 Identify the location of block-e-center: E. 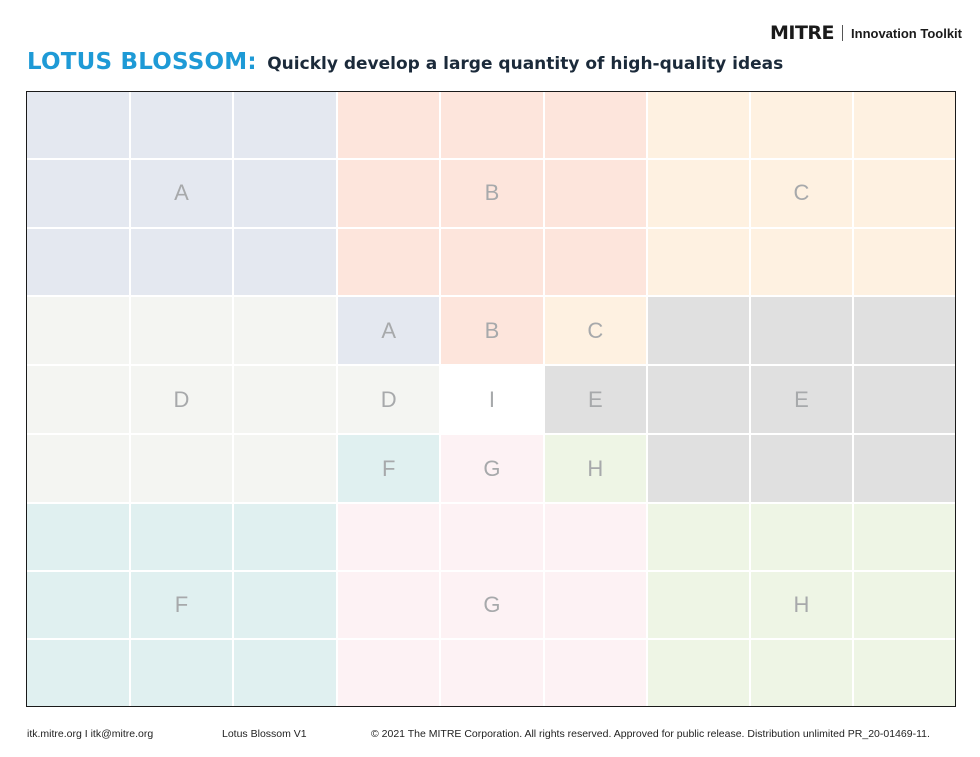
(801, 399).